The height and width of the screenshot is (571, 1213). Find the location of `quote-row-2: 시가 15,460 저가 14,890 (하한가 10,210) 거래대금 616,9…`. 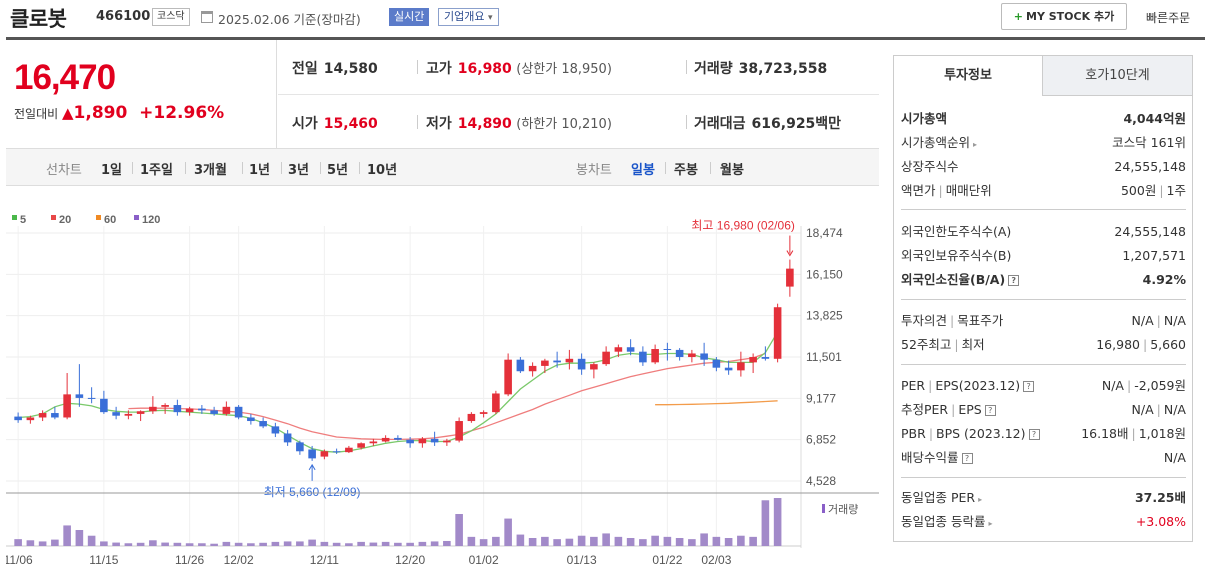

quote-row-2: 시가 15,460 저가 14,890 (하한가 10,210) 거래대금 616,9… is located at coordinates (578, 121).